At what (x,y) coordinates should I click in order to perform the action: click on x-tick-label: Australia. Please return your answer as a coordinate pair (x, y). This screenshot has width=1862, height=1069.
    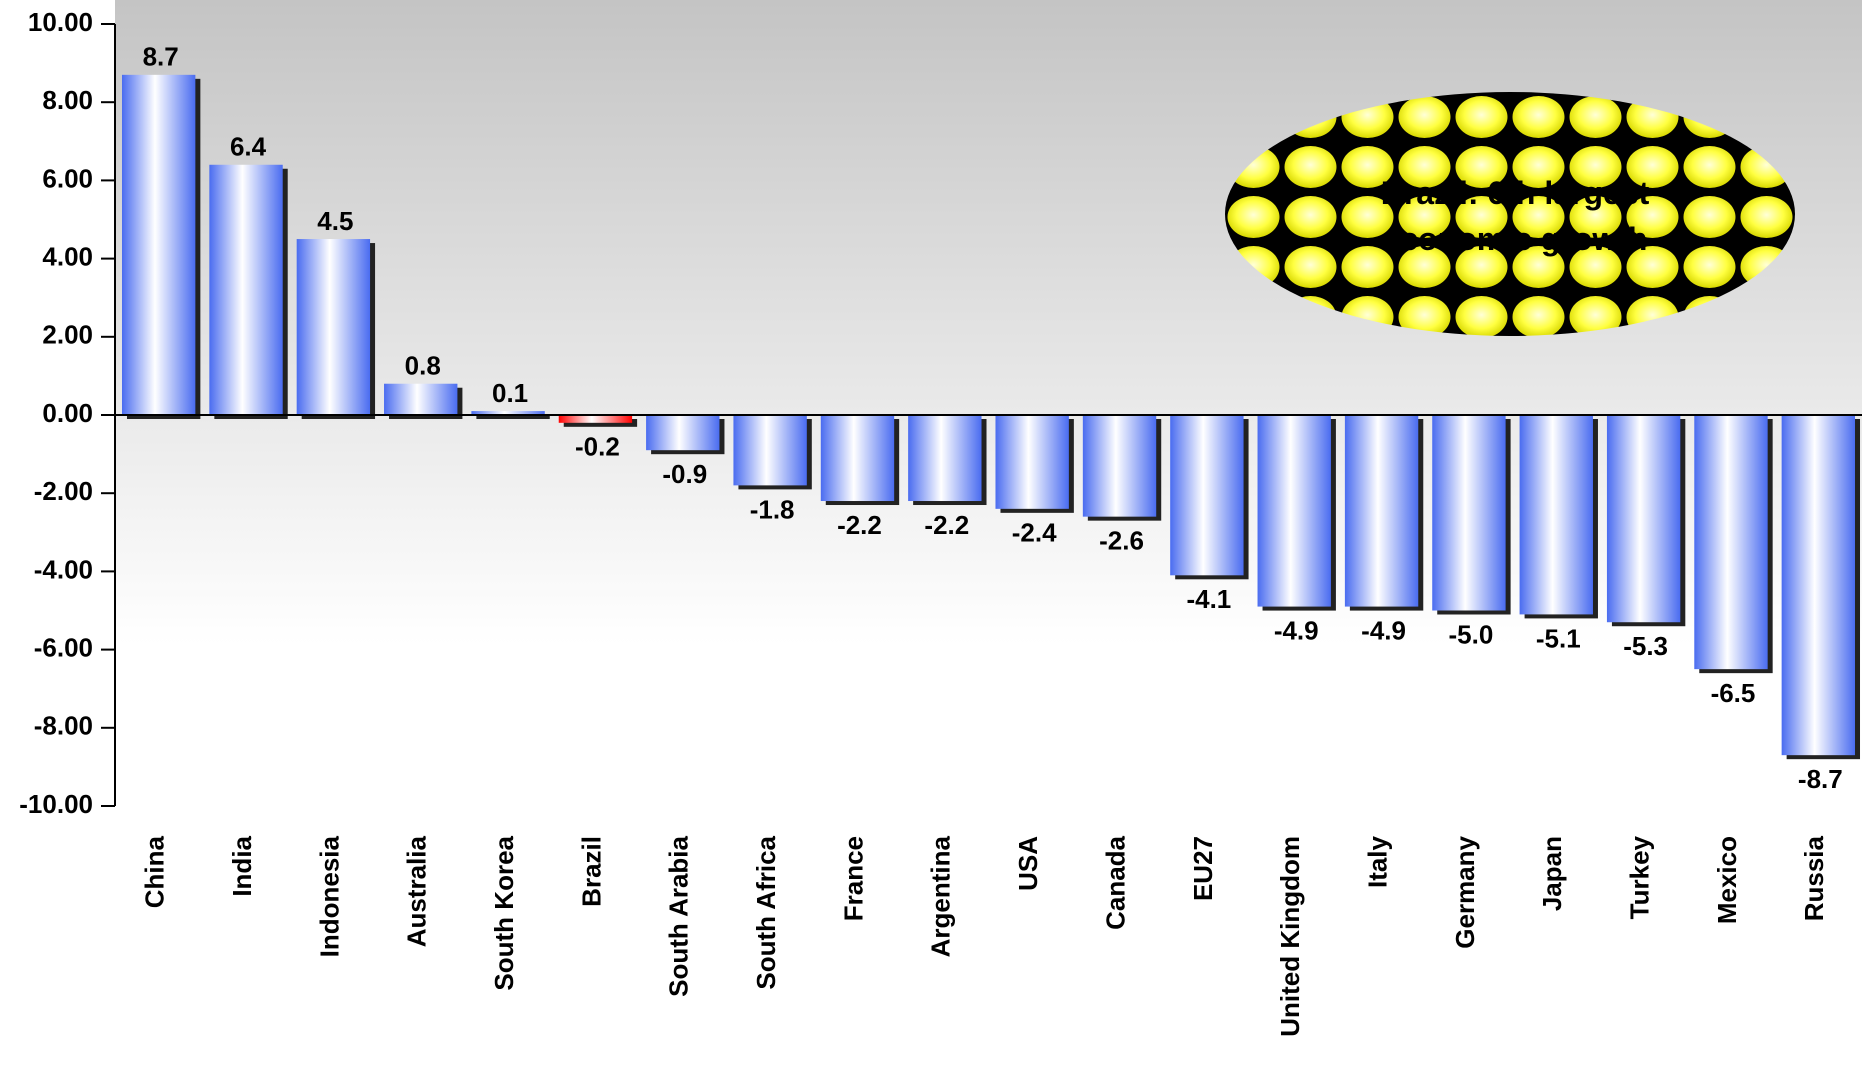
    Looking at the image, I should click on (417, 891).